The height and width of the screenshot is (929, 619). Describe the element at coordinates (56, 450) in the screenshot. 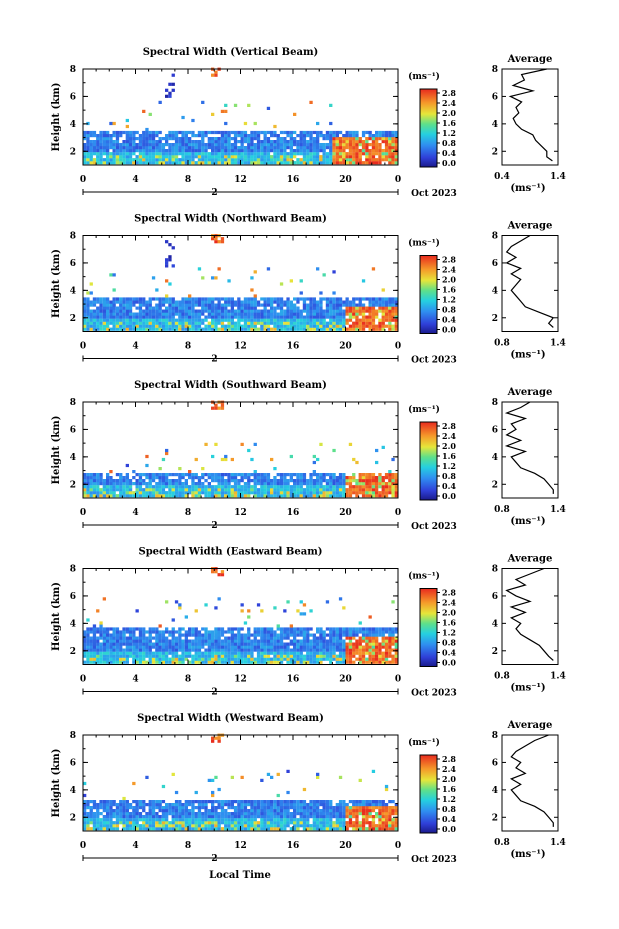

I see `y-axis-label: Height (km)` at that location.